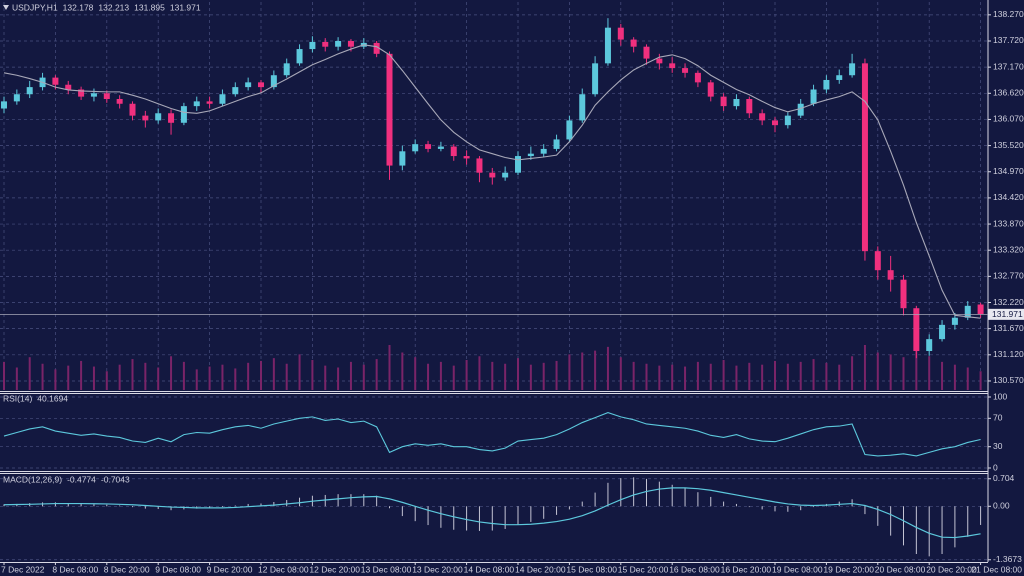 Image resolution: width=1024 pixels, height=576 pixels. Describe the element at coordinates (1000, 396) in the screenshot. I see `y-tick-label: 100` at that location.